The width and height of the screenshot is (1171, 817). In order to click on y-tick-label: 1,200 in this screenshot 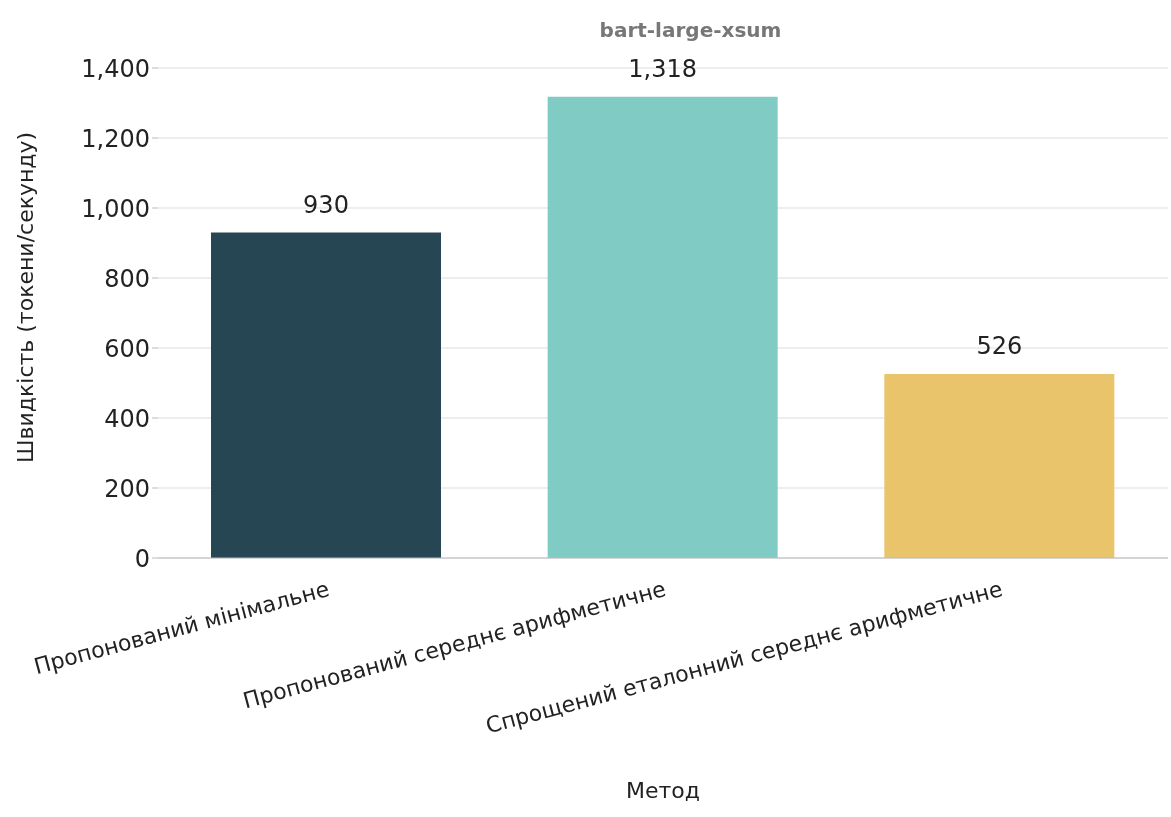, I will do `click(115, 138)`.